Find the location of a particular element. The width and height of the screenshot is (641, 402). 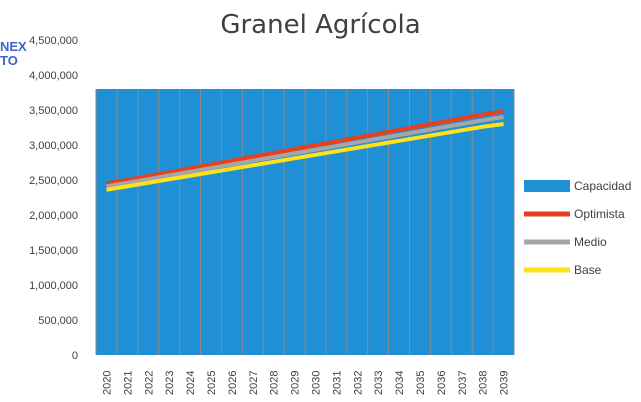

legend: Capacidad Optimista Medio Base is located at coordinates (577, 228).